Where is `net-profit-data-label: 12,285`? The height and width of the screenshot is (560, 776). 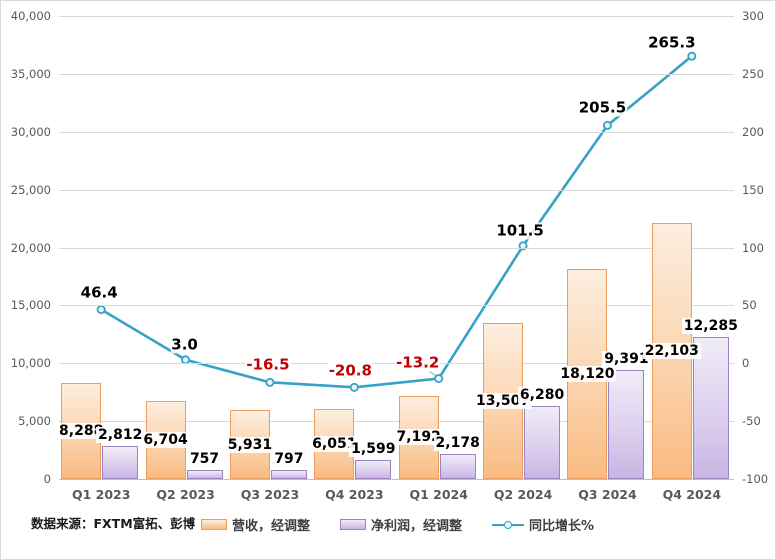
net-profit-data-label: 12,285 is located at coordinates (710, 325).